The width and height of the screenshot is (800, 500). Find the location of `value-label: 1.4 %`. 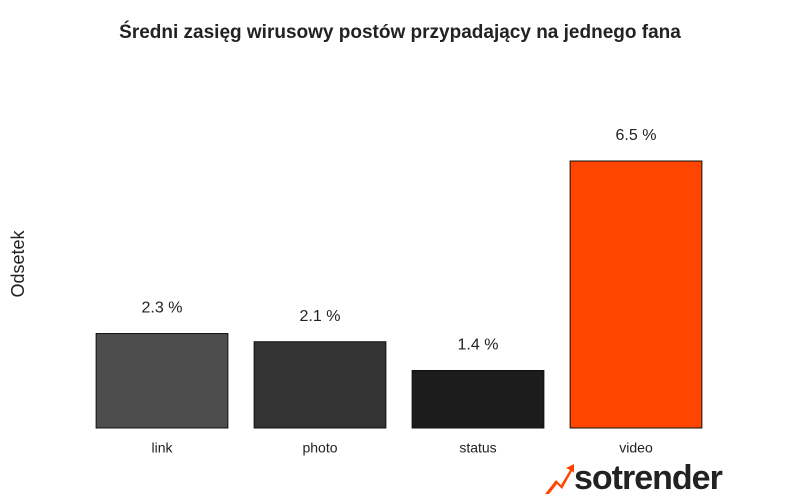

value-label: 1.4 % is located at coordinates (478, 345).